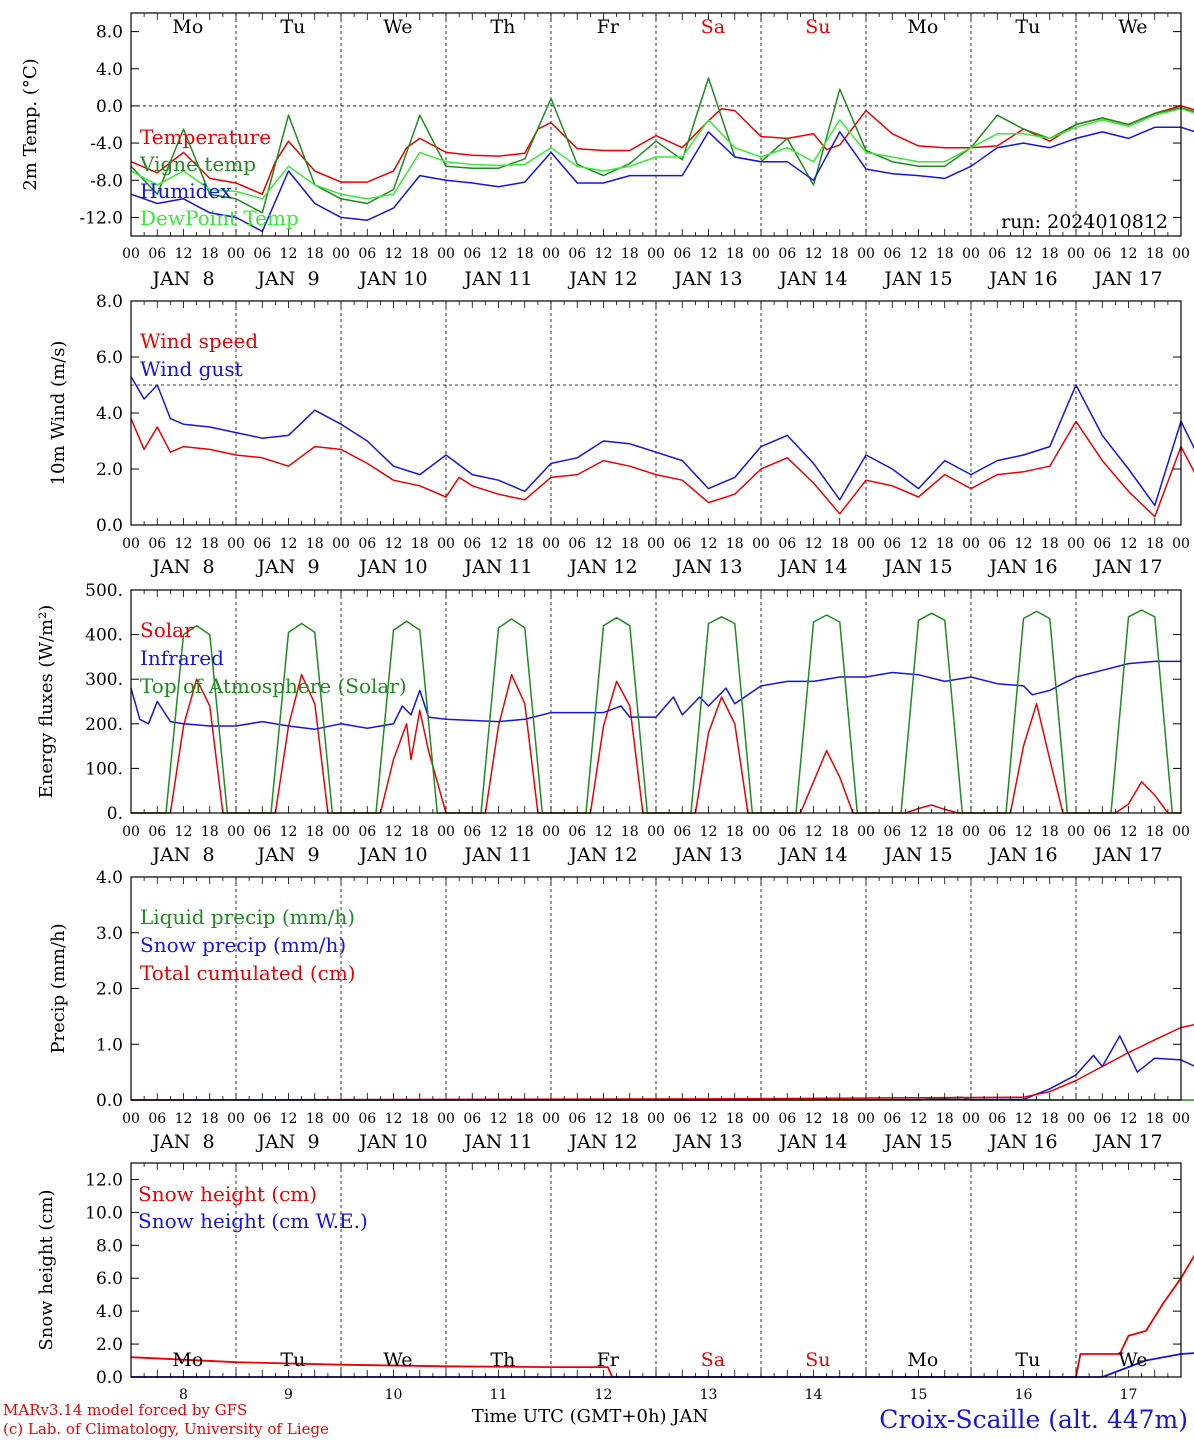 The height and width of the screenshot is (1440, 1194). I want to click on day-number-label: 9, so click(288, 1395).